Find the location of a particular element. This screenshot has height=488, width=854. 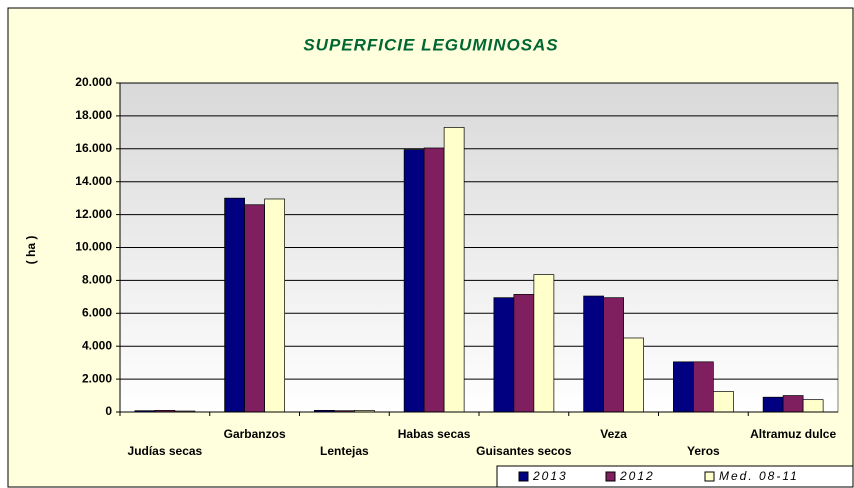

x-tick-label: Yeros is located at coordinates (703, 451).